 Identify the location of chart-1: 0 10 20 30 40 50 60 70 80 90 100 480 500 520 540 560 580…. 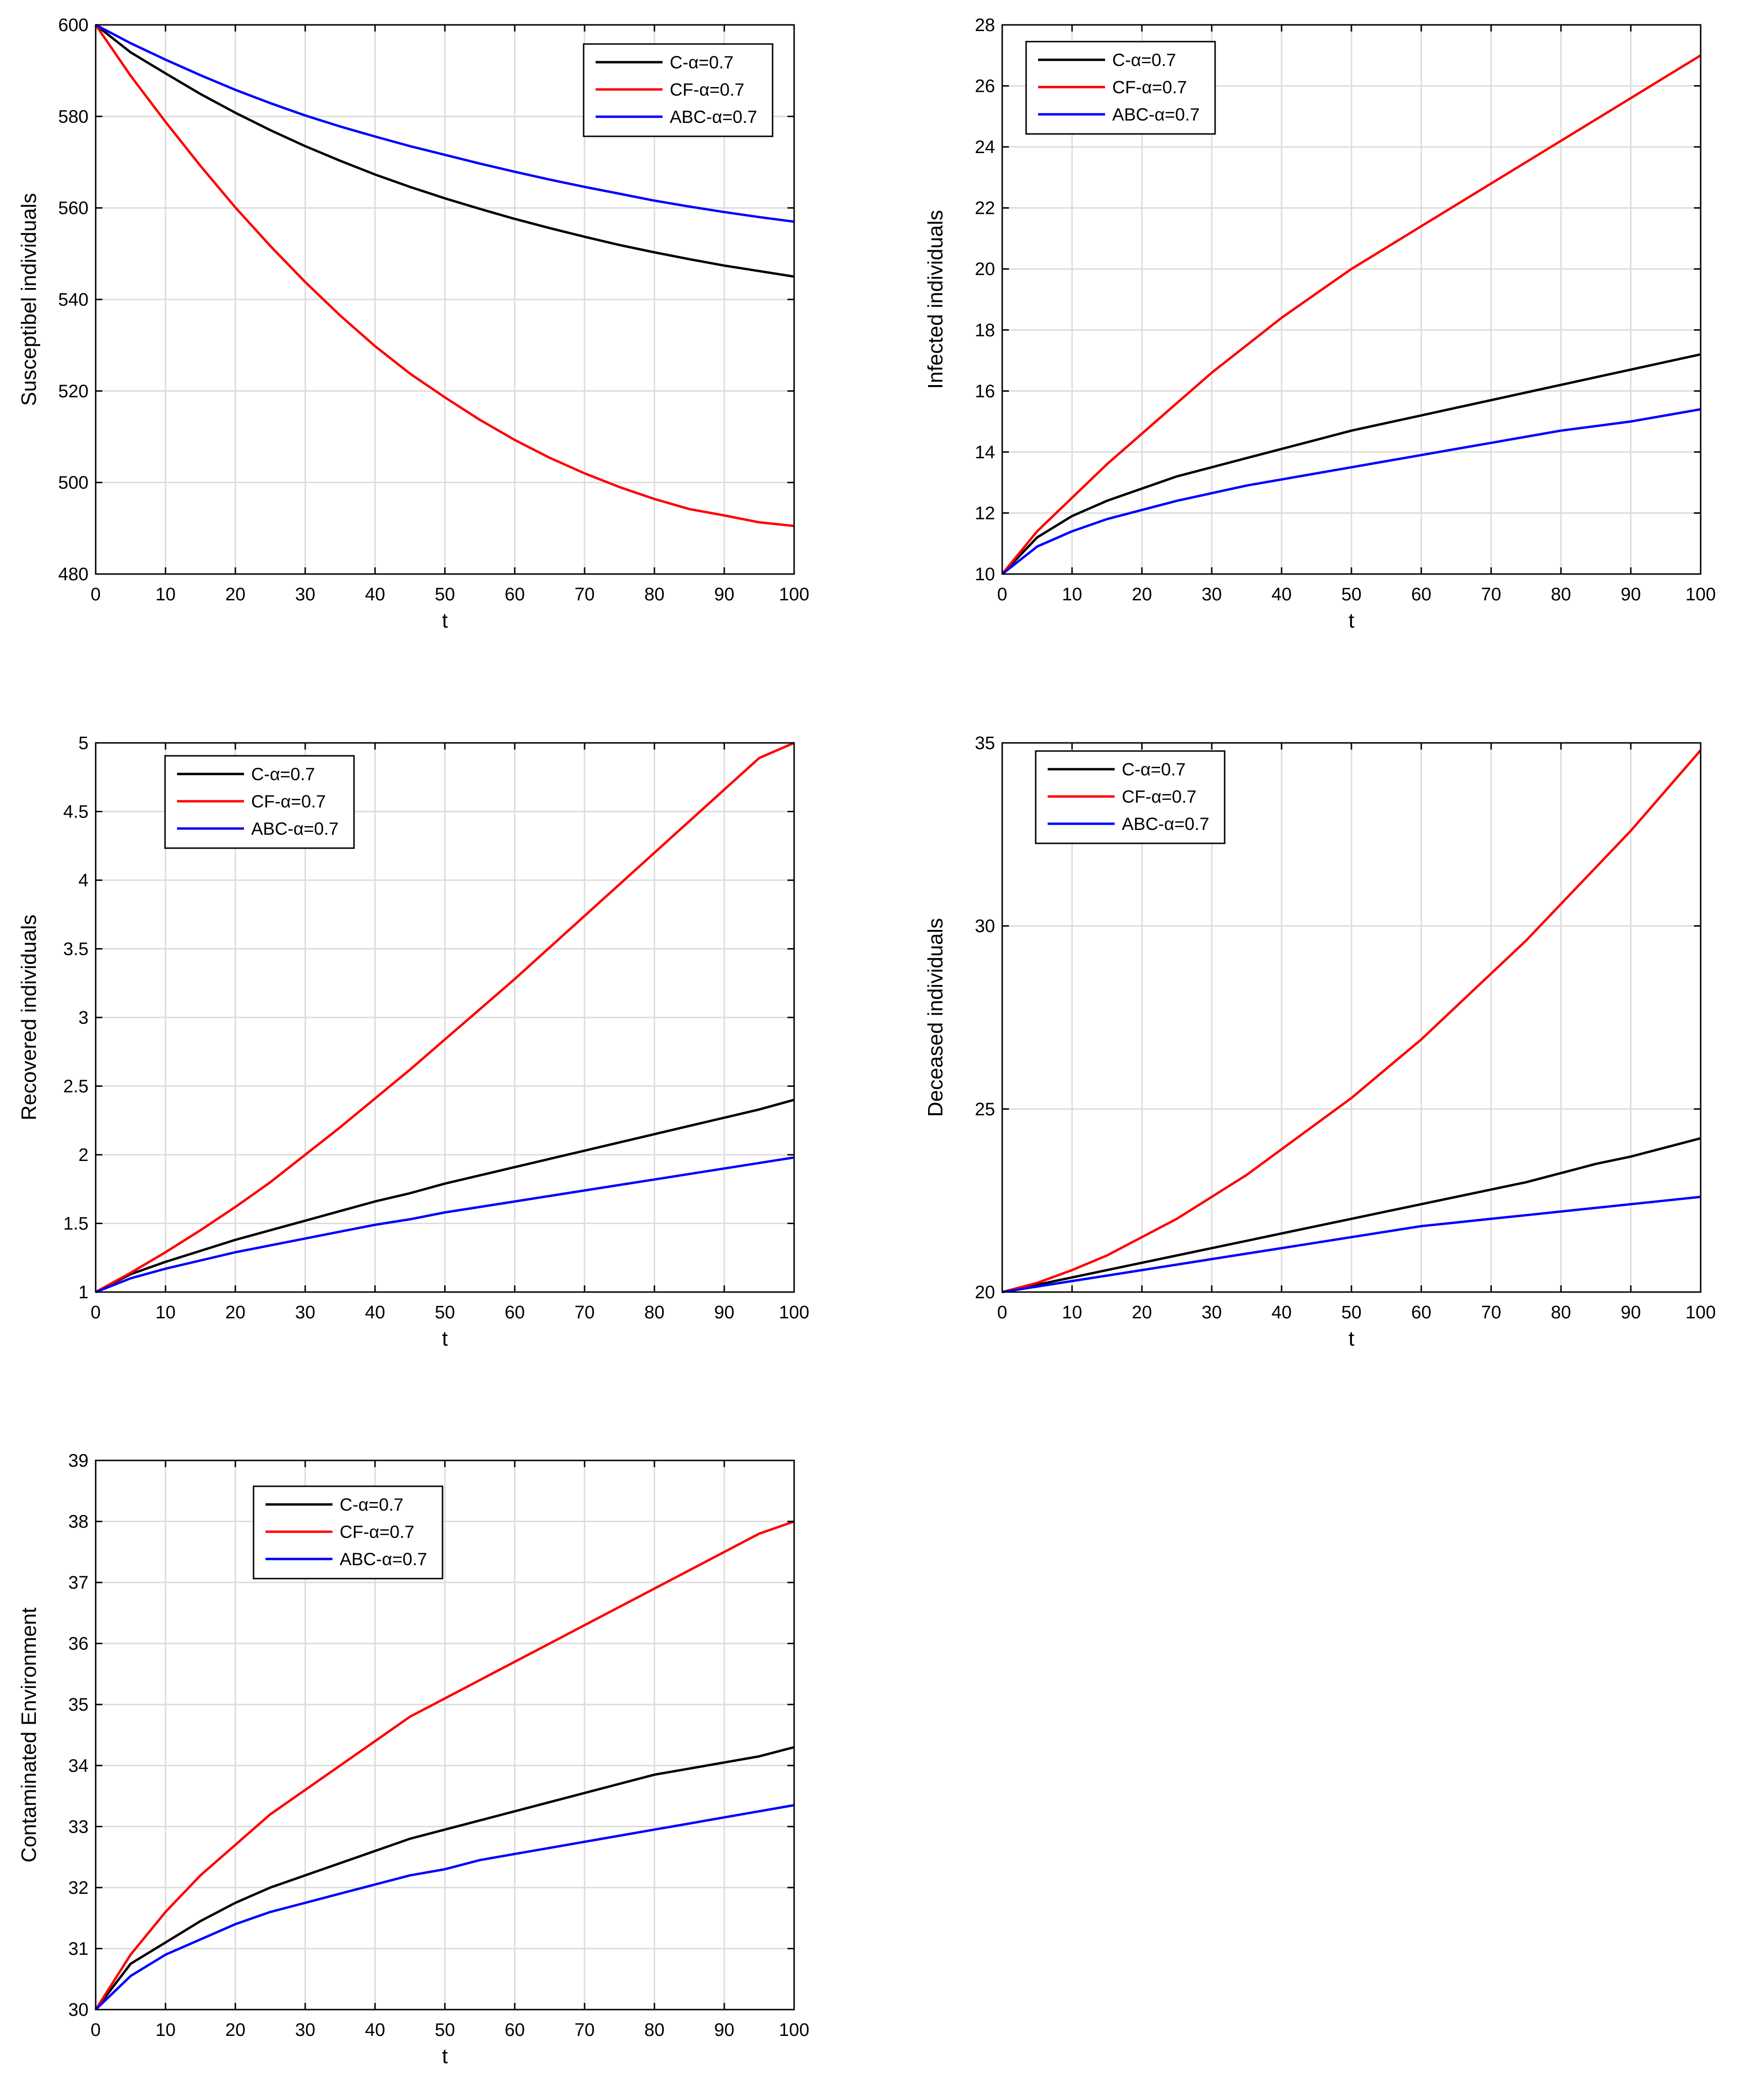
(413, 324).